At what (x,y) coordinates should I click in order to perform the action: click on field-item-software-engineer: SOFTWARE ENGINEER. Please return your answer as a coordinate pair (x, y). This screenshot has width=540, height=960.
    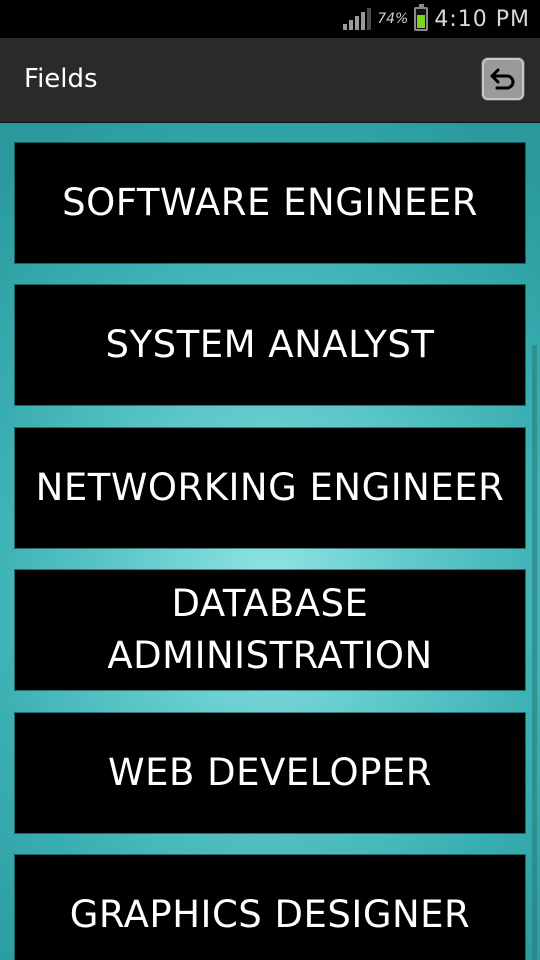
    Looking at the image, I should click on (270, 203).